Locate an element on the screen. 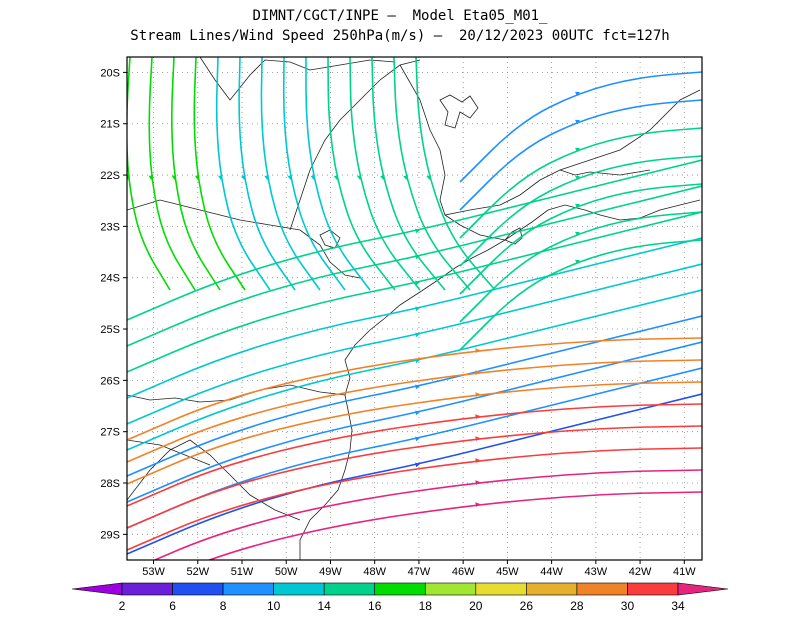  lat-tick-label: 25S is located at coordinates (110, 330).